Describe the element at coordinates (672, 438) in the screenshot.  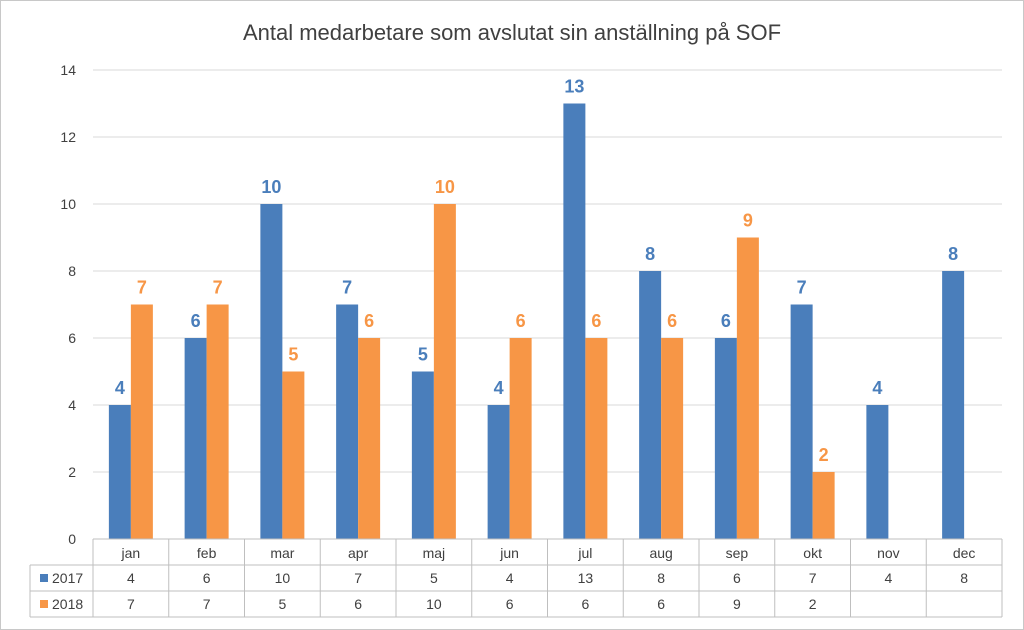
I see `bar-2018-aug` at that location.